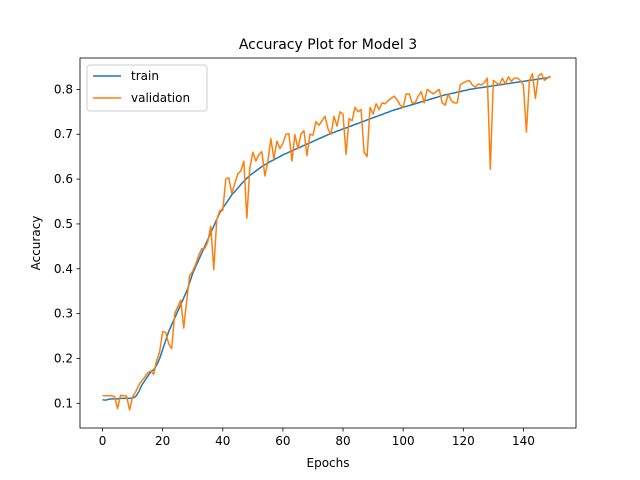  What do you see at coordinates (145, 76) in the screenshot?
I see `legend-label-train: train` at bounding box center [145, 76].